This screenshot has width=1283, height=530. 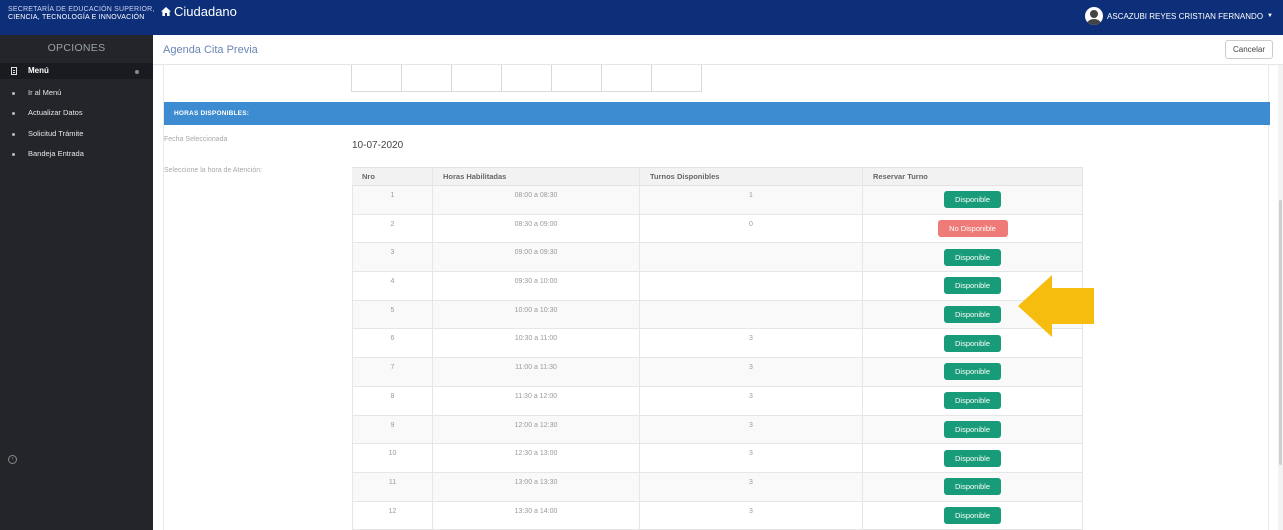 I want to click on vertical-scrollbar, so click(x=1280, y=297).